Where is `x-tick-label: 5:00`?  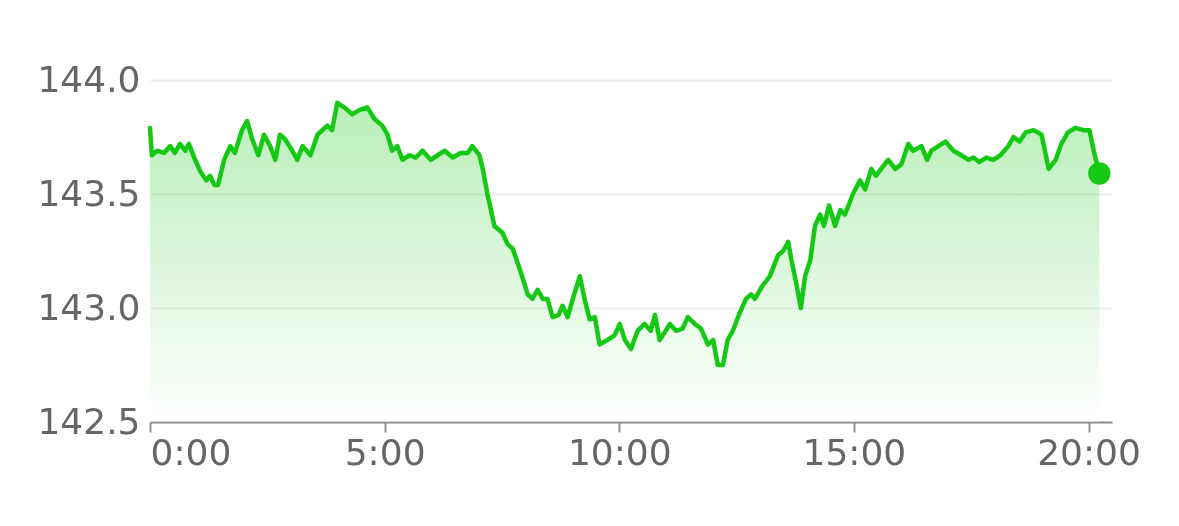
x-tick-label: 5:00 is located at coordinates (385, 452).